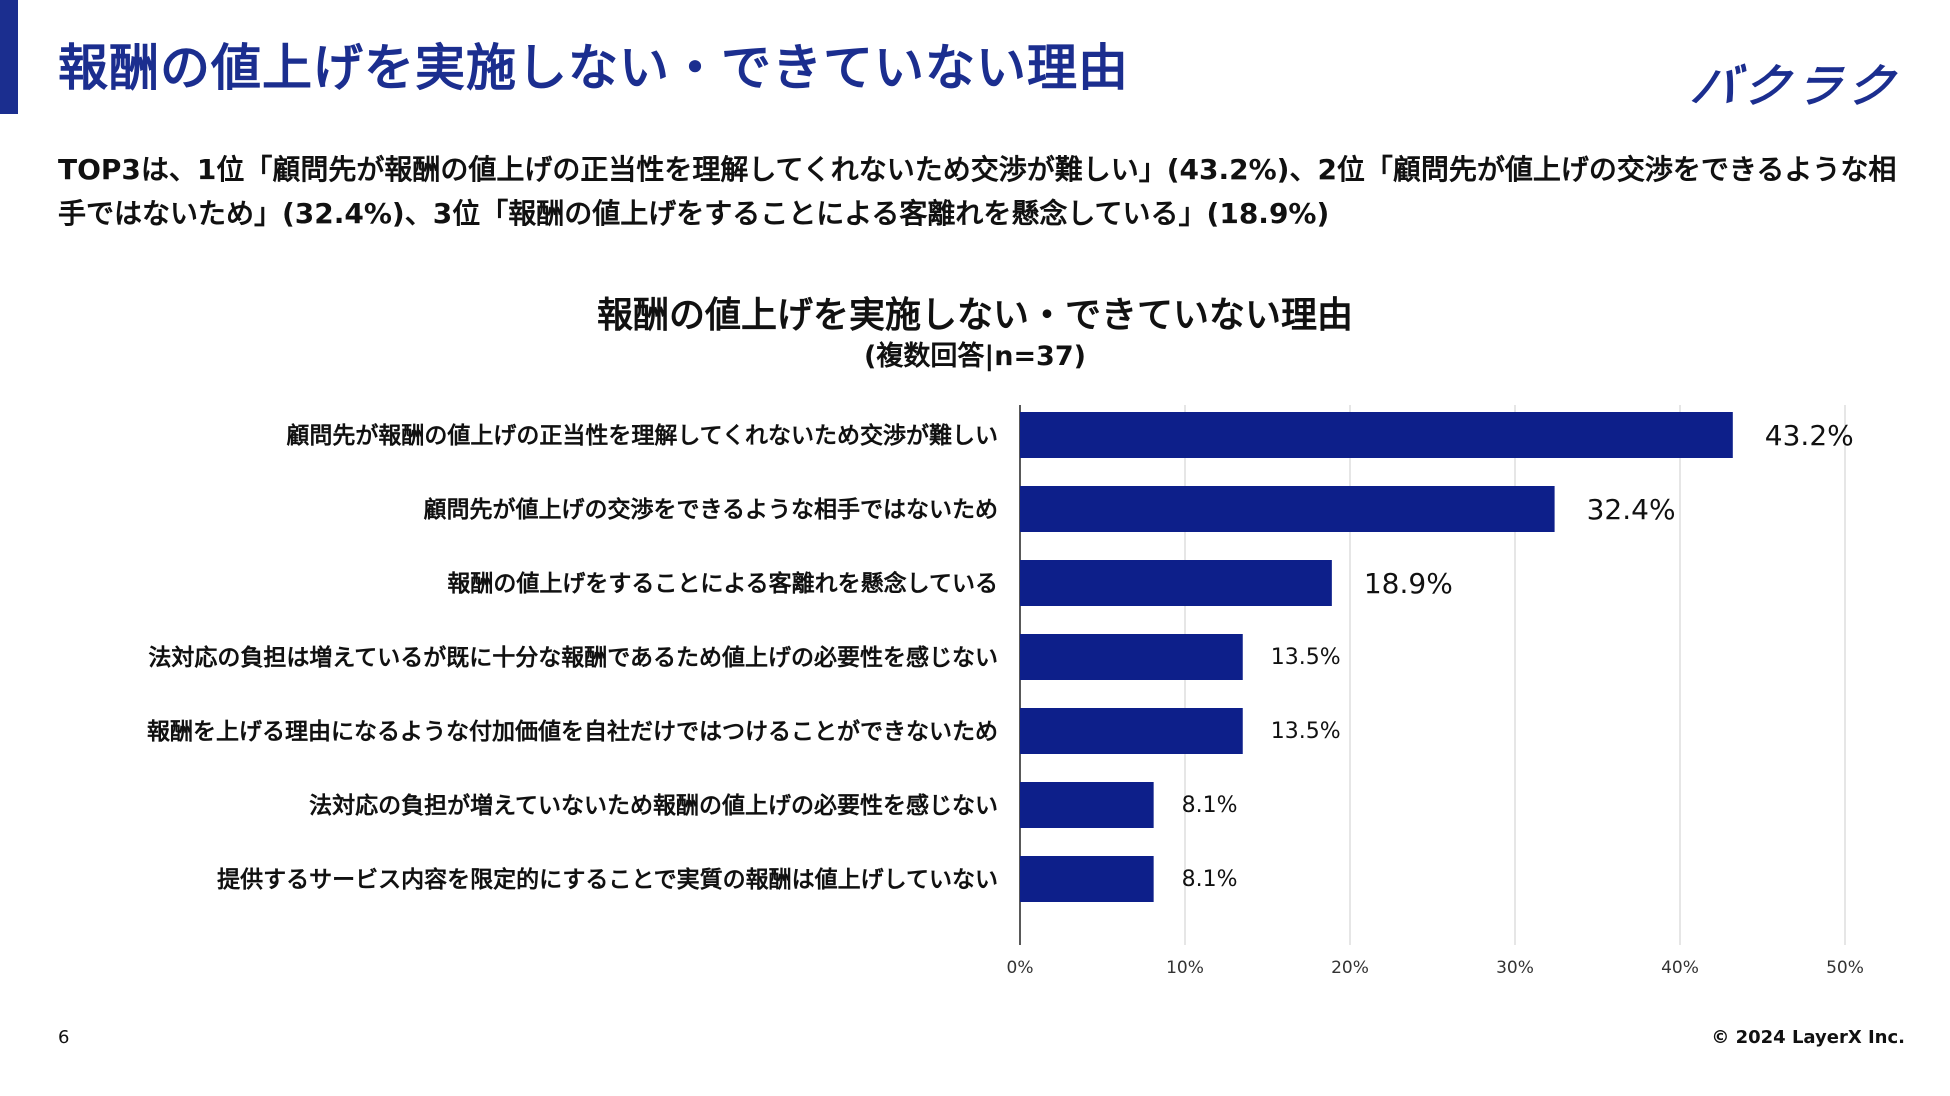 The width and height of the screenshot is (1950, 1096). Describe the element at coordinates (710, 509) in the screenshot. I see `category-label: 顧問先が値上げの交渉をできるような相手ではないため` at that location.